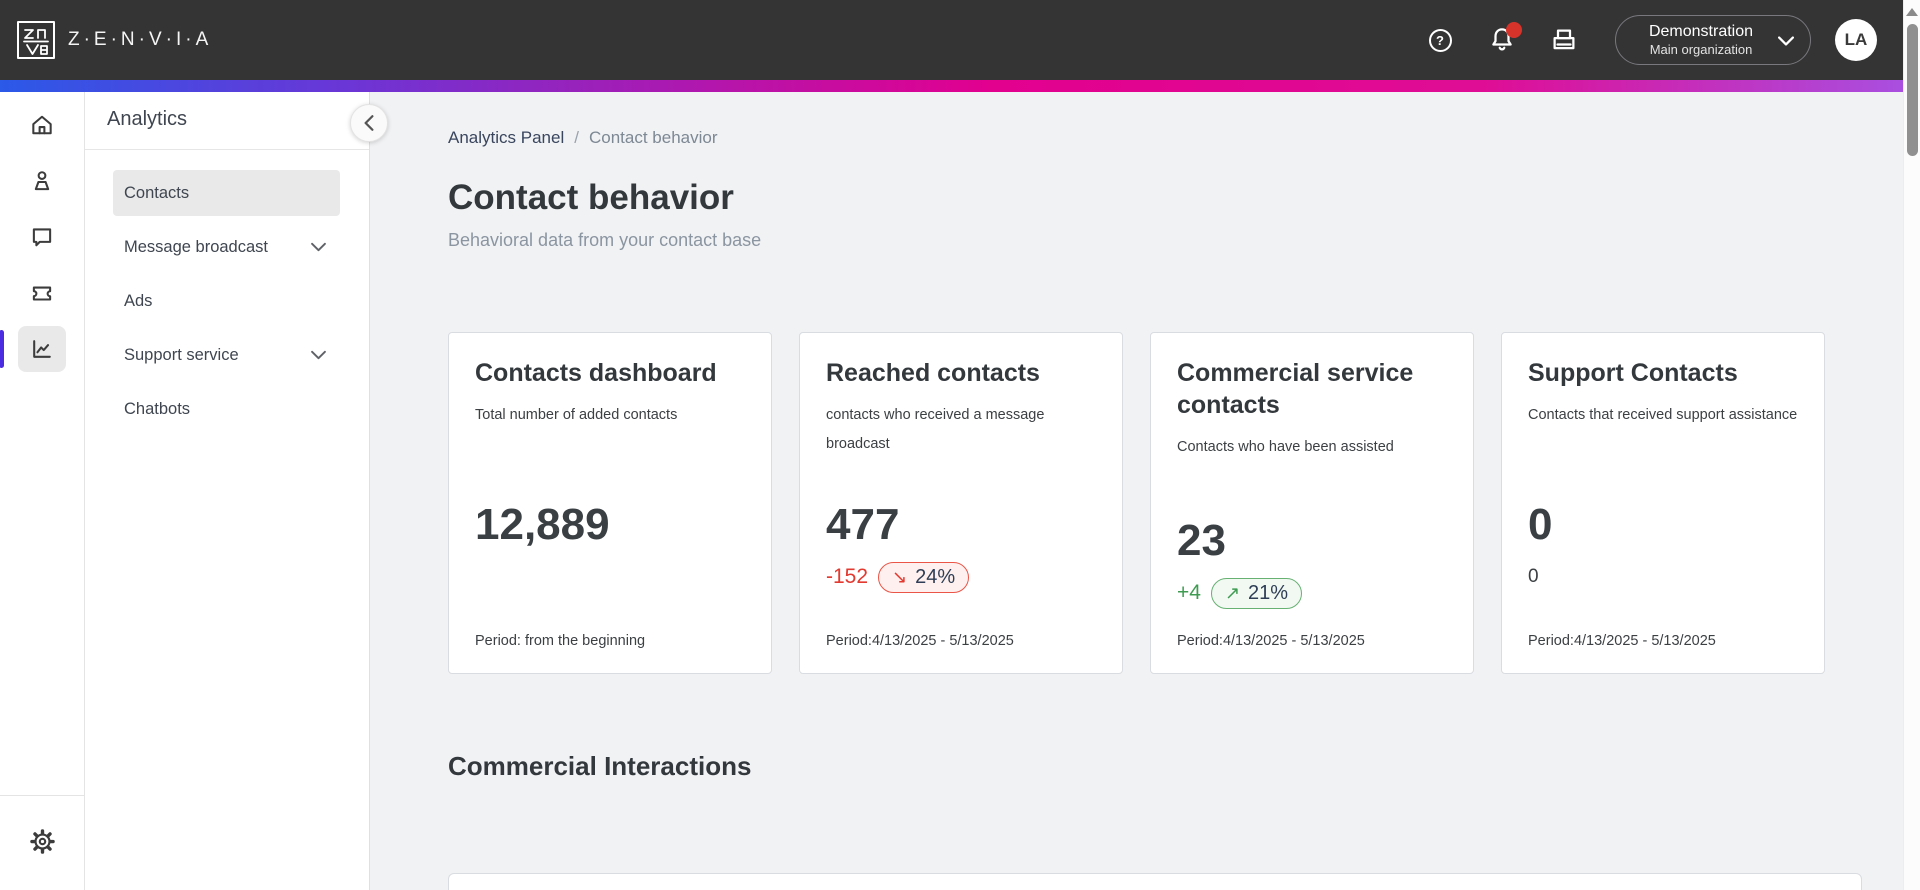  Describe the element at coordinates (140, 39) in the screenshot. I see `brand-text: Z·E·N·V·I·A` at that location.